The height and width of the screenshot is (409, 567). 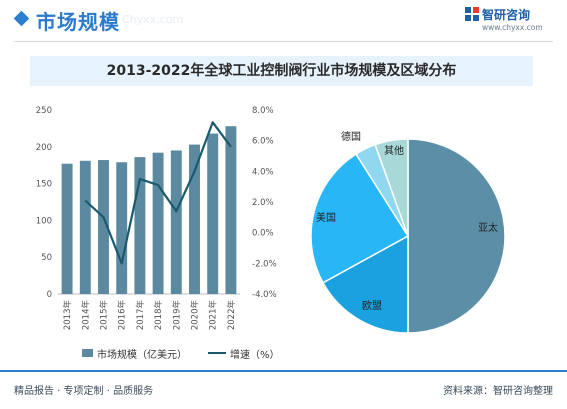 What do you see at coordinates (213, 315) in the screenshot?
I see `x-axis-tick-label: 2021年` at bounding box center [213, 315].